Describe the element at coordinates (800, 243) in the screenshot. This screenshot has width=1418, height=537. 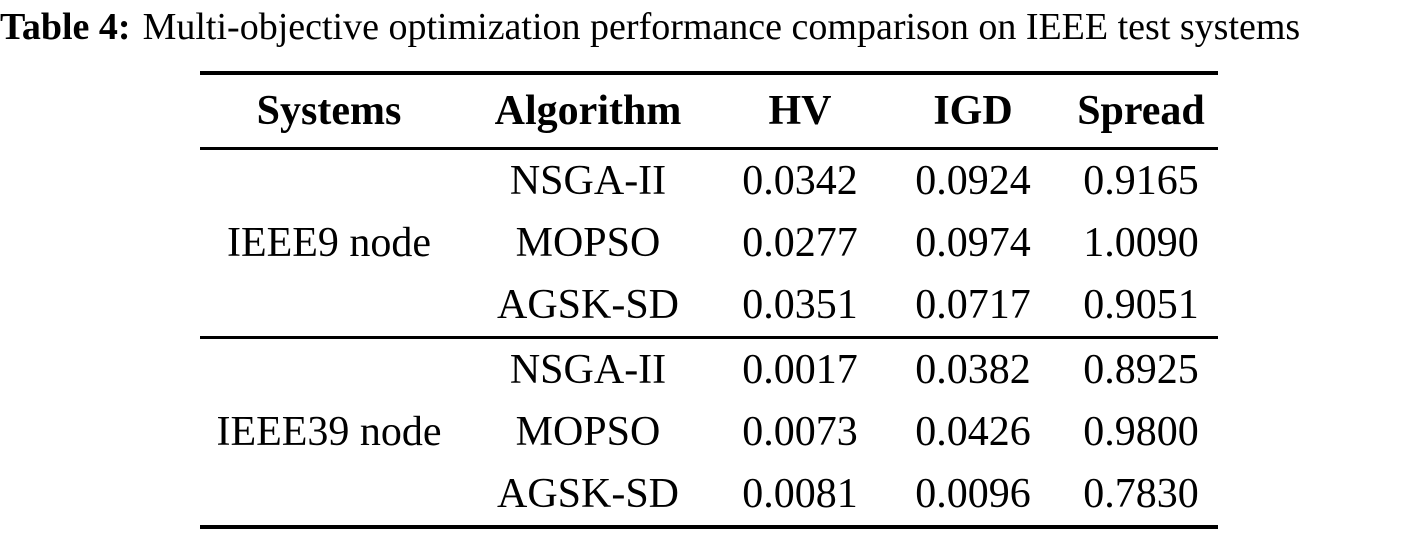
I see `cell-hv: 0.0277` at that location.